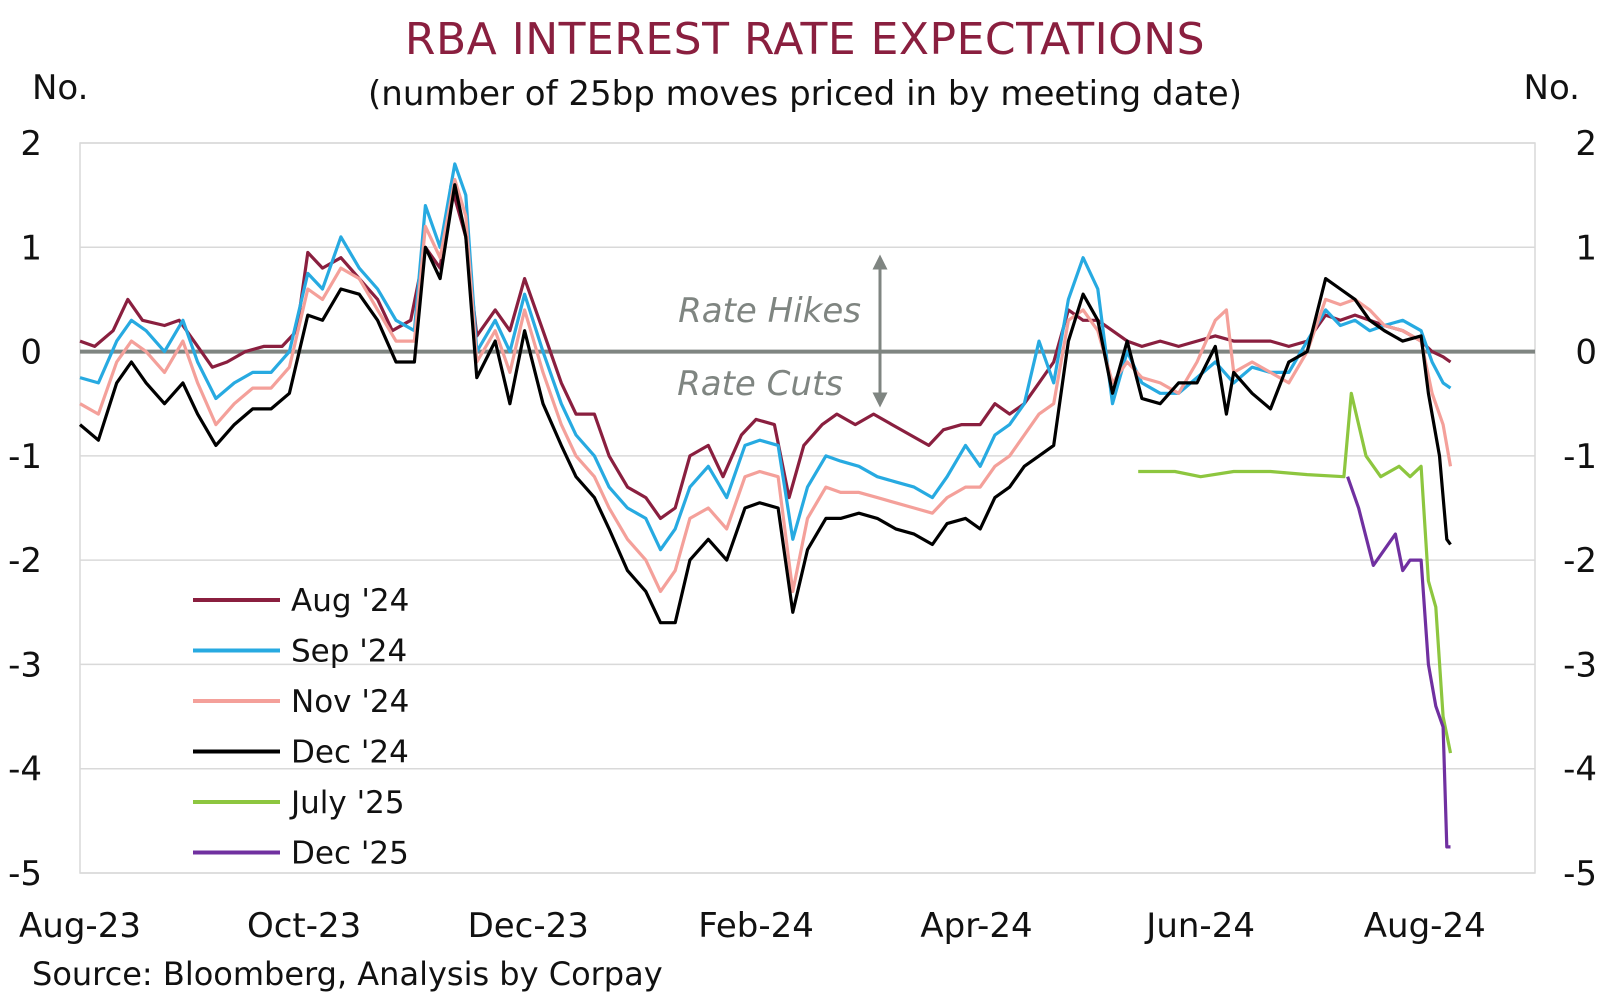 This screenshot has width=1610, height=1000. What do you see at coordinates (31, 353) in the screenshot?
I see `y-tick-label-left: 0` at bounding box center [31, 353].